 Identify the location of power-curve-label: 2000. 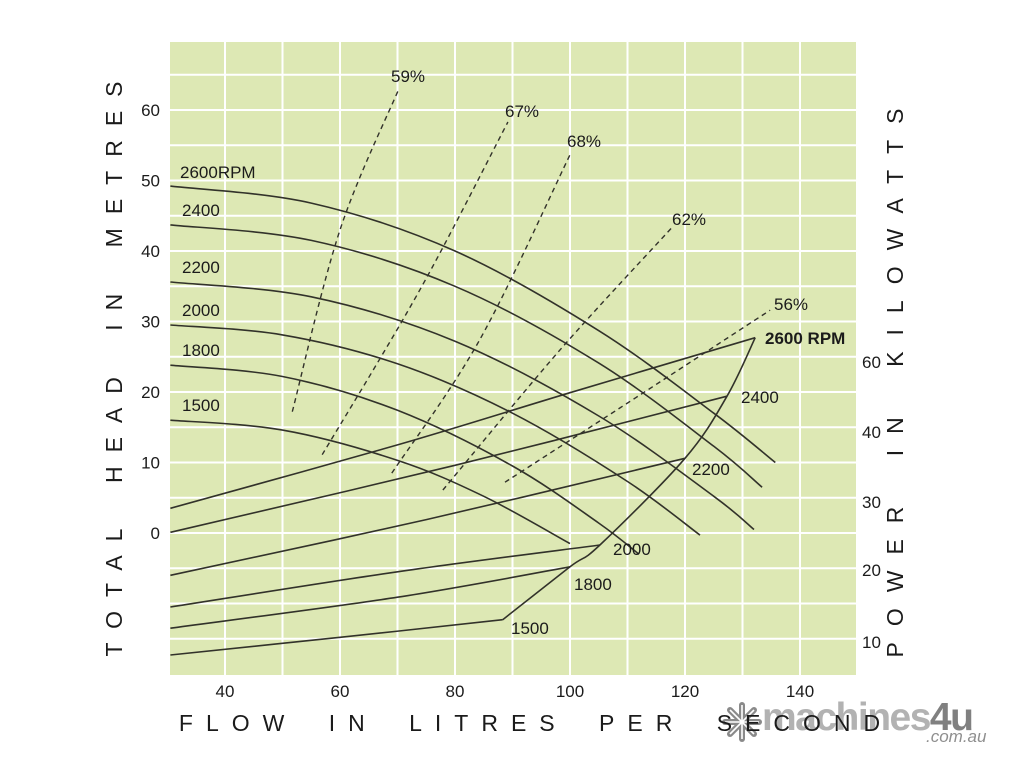
(632, 549).